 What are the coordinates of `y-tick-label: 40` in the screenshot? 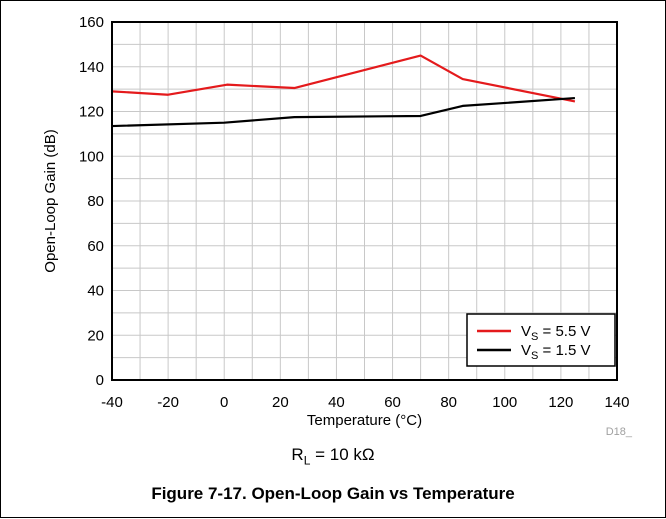 It's located at (95, 291).